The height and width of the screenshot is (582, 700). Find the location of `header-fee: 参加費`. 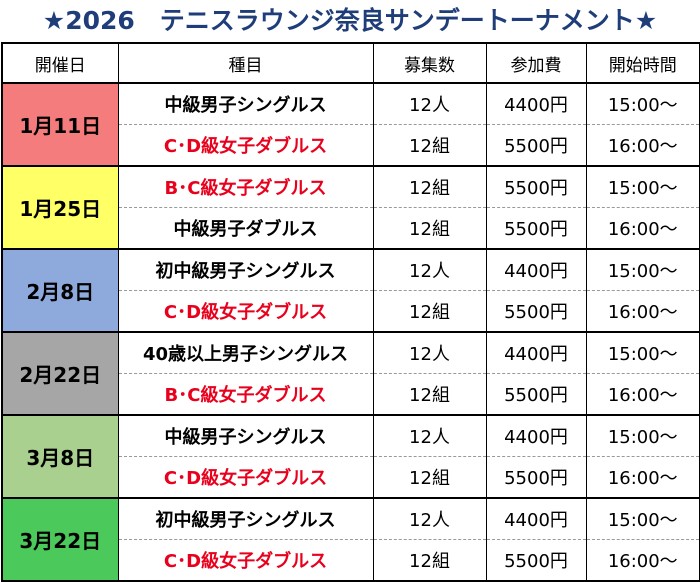

header-fee: 参加費 is located at coordinates (536, 63).